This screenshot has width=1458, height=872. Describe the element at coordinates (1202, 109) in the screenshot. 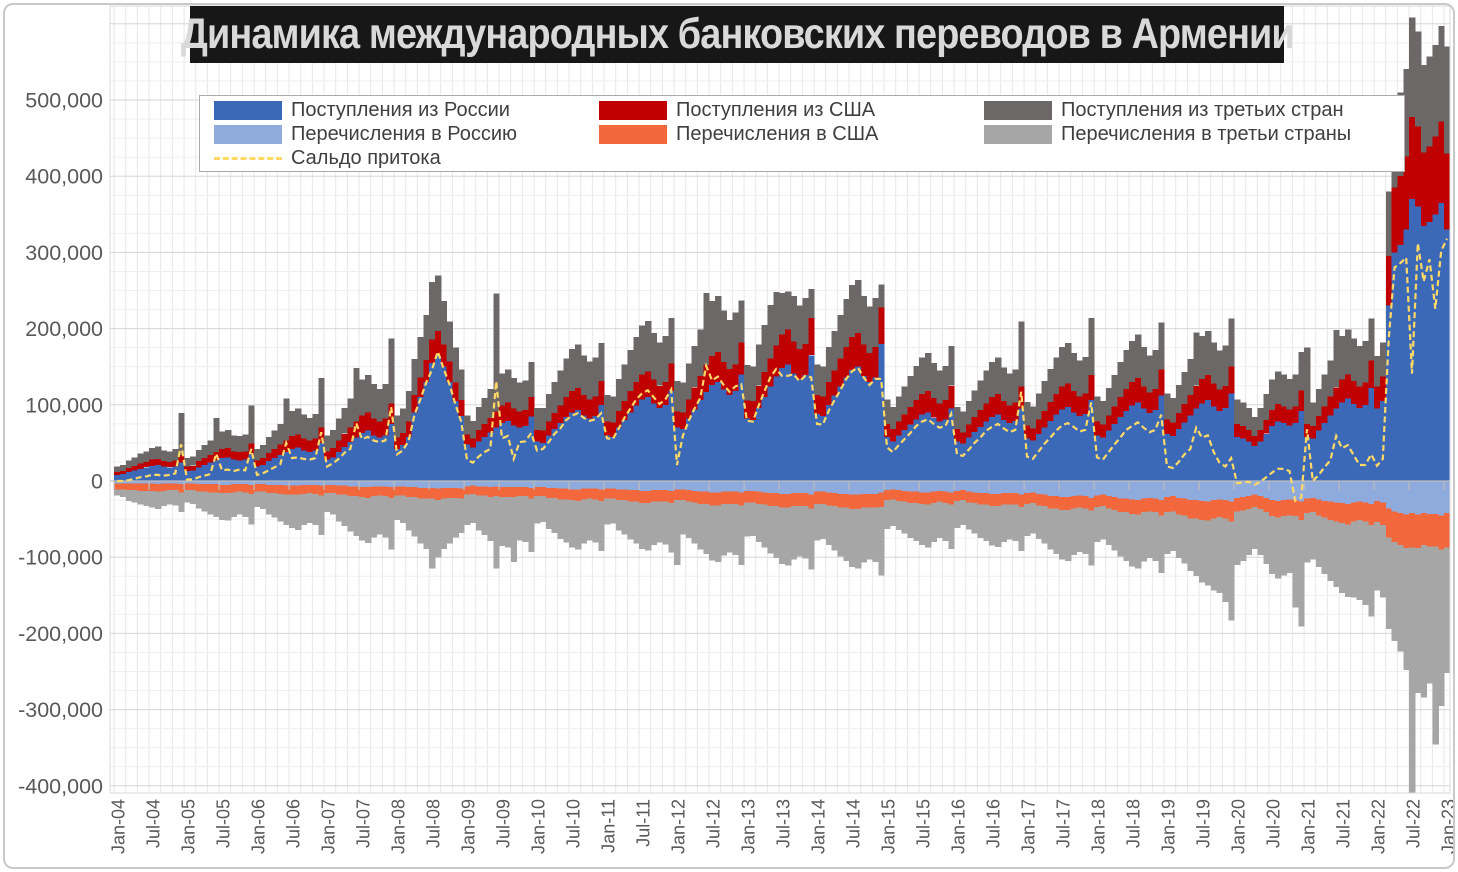

I see `legend-label-3: Поступления из третьих стран` at that location.